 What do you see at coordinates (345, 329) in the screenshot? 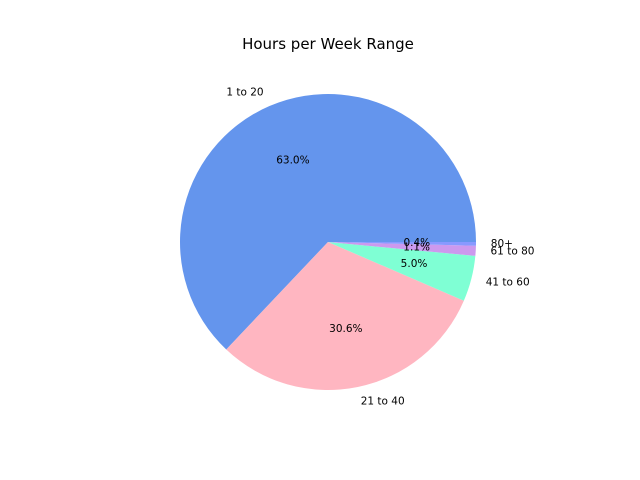
I see `slice-percent-1: 30.6%` at bounding box center [345, 329].